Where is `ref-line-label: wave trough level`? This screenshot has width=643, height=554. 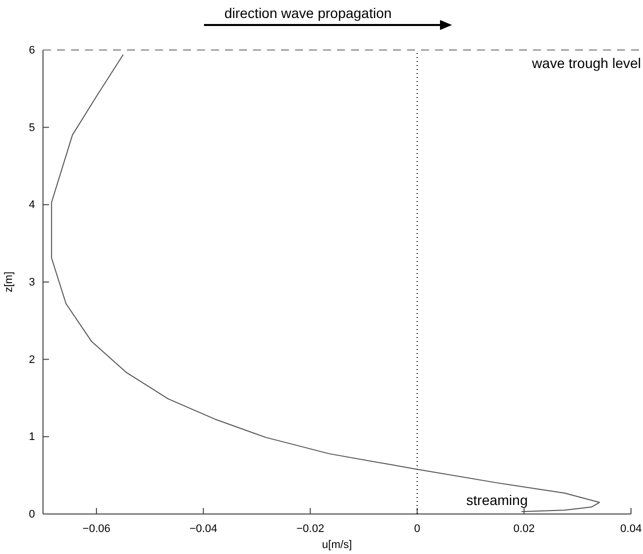
ref-line-label: wave trough level is located at coordinates (586, 63).